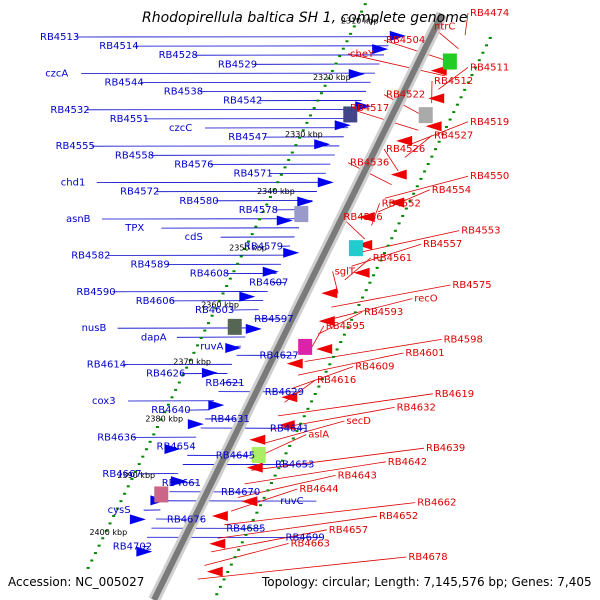 The image size is (600, 600). I want to click on right-gene-label: RB4609, so click(374, 367).